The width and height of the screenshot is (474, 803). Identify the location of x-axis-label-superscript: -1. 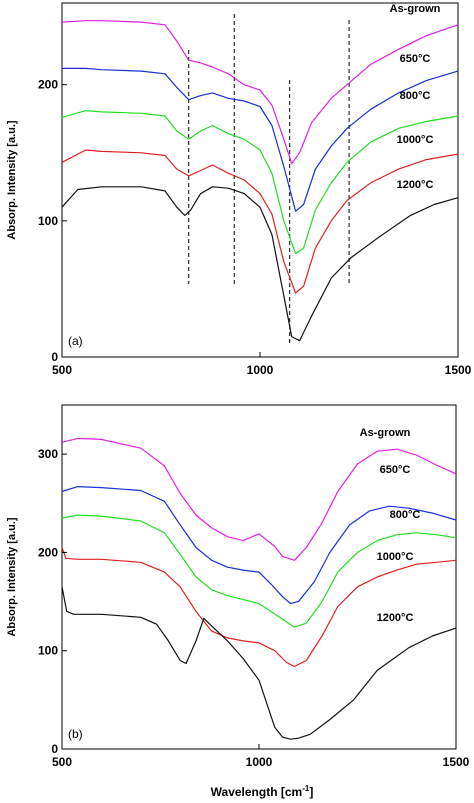
(306, 788).